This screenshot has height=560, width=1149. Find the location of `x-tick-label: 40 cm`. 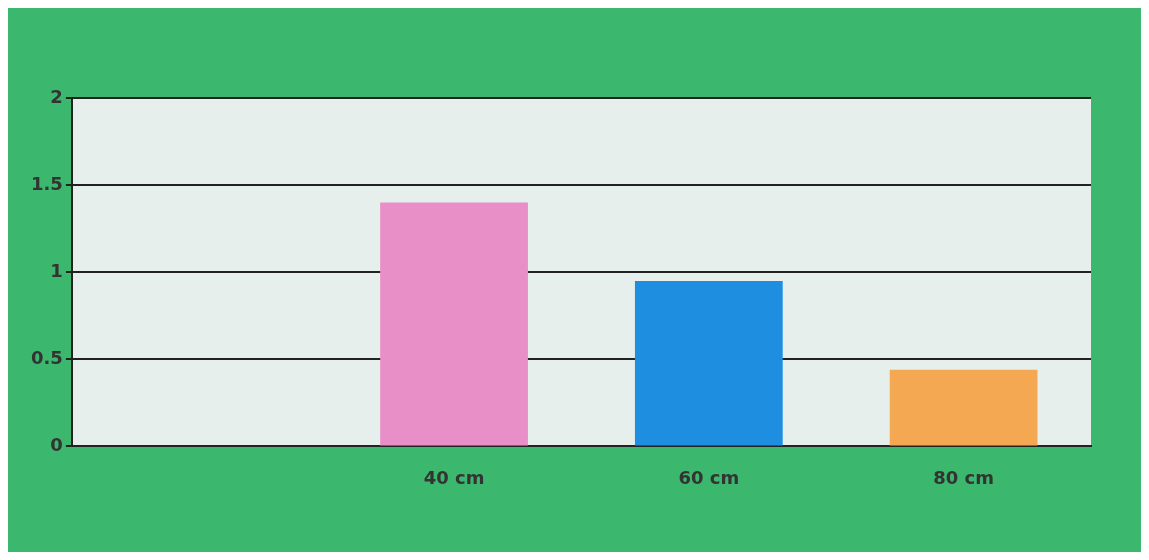

x-tick-label: 40 cm is located at coordinates (454, 477).